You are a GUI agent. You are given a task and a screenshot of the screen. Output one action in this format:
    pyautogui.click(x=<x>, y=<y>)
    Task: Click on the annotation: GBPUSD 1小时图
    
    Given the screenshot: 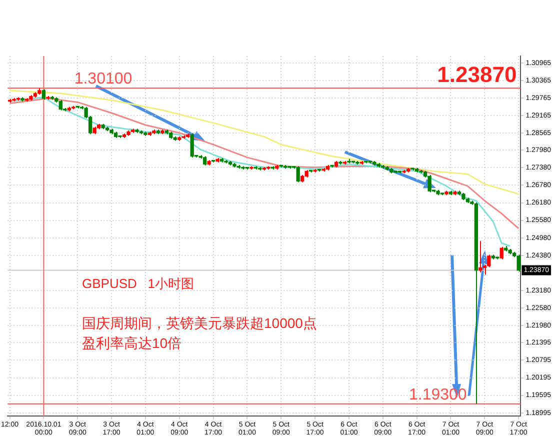 What is the action you would take?
    pyautogui.click(x=138, y=283)
    